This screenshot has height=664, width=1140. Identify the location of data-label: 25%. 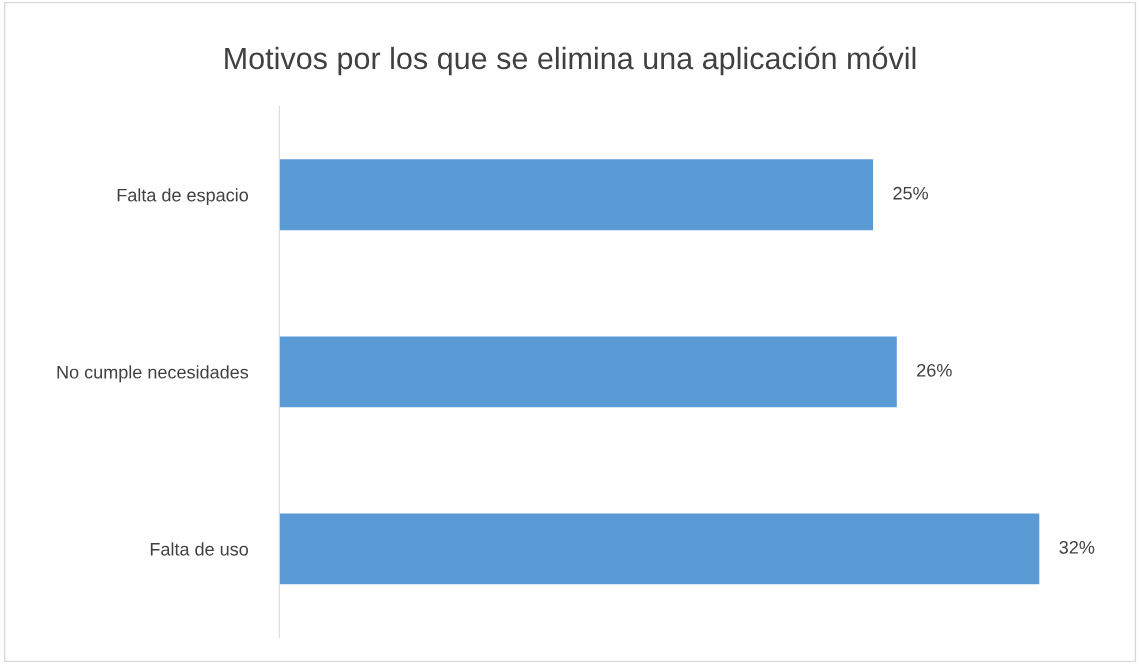
(910, 193).